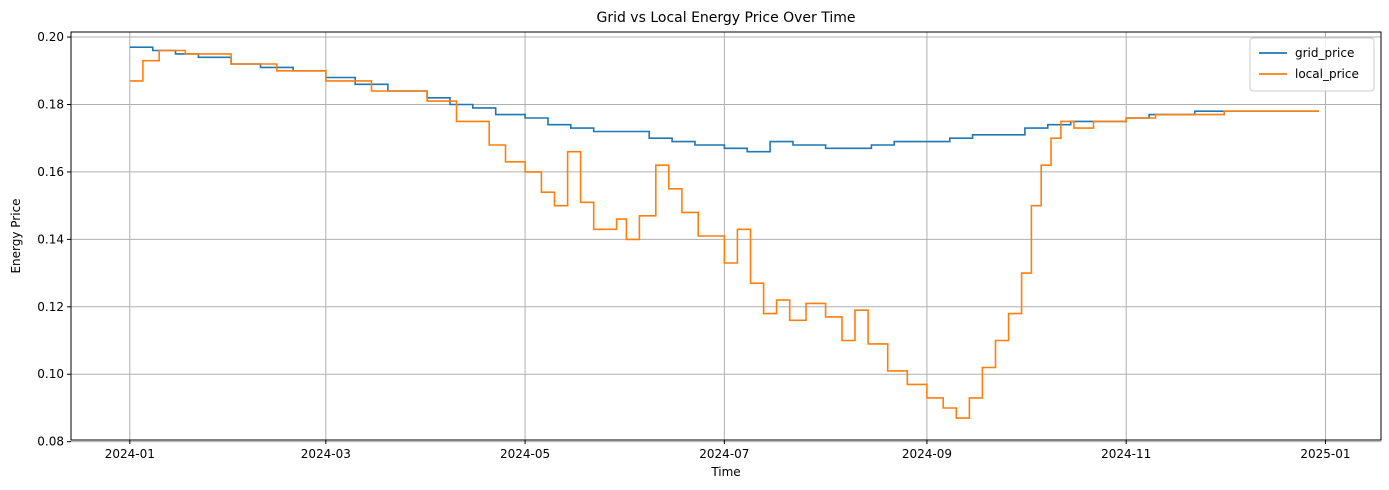  I want to click on x-tick-label: 2024-11, so click(1126, 454).